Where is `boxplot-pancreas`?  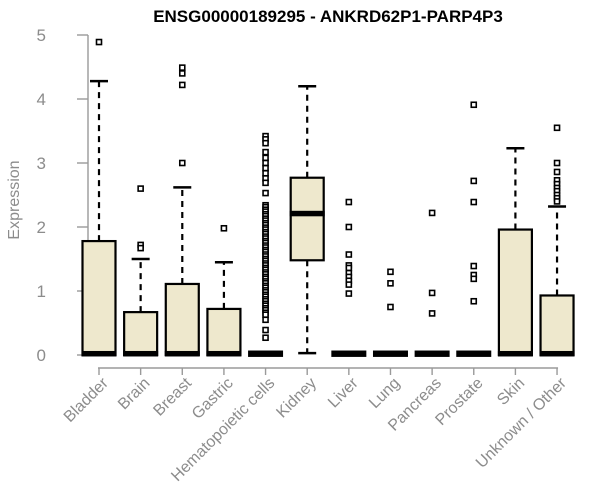
boxplot-pancreas is located at coordinates (432, 283).